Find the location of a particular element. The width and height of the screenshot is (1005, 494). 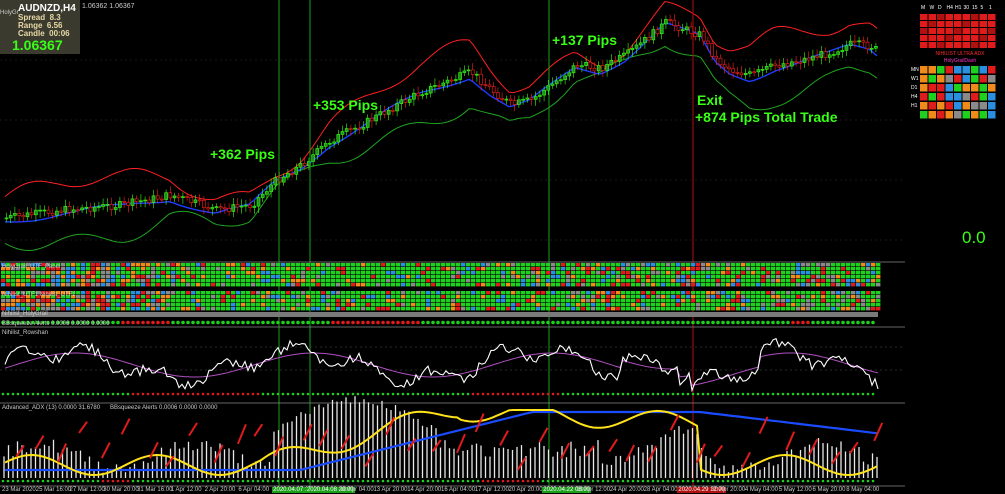

spread-value: 8.3 is located at coordinates (55, 17).